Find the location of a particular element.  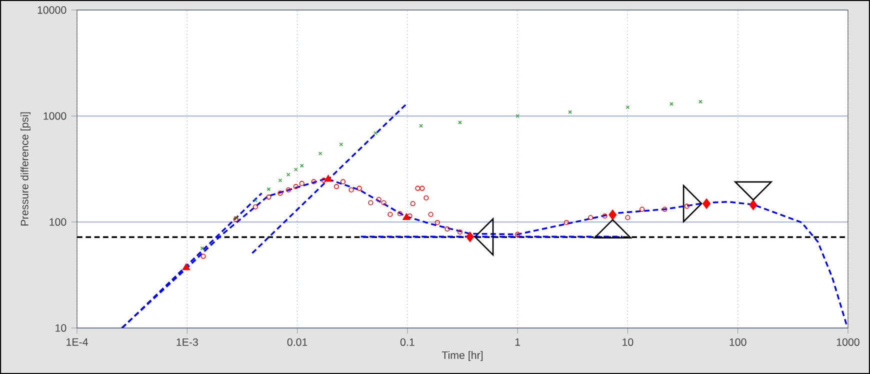

x-tick-label: 0.01 is located at coordinates (297, 342).